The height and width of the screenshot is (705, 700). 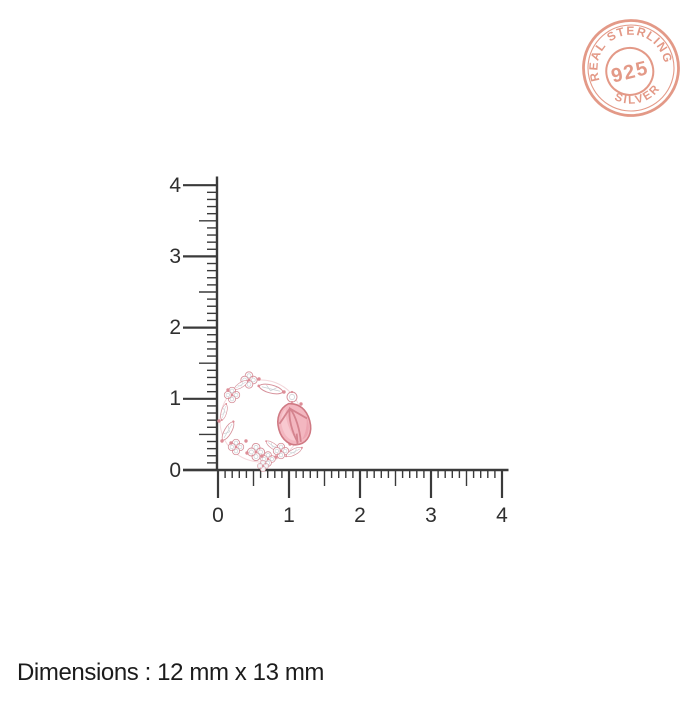 I want to click on stamp-hallmark-925: 925, so click(x=630, y=72).